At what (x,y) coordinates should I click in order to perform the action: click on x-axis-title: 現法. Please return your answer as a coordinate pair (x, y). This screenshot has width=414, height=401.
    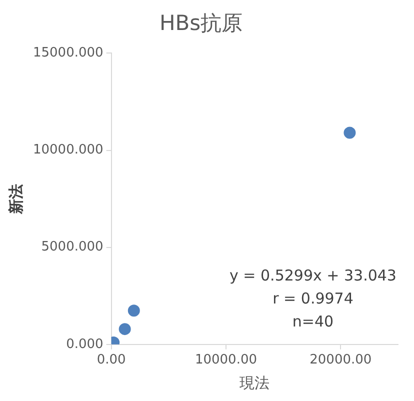
    Looking at the image, I should click on (255, 383).